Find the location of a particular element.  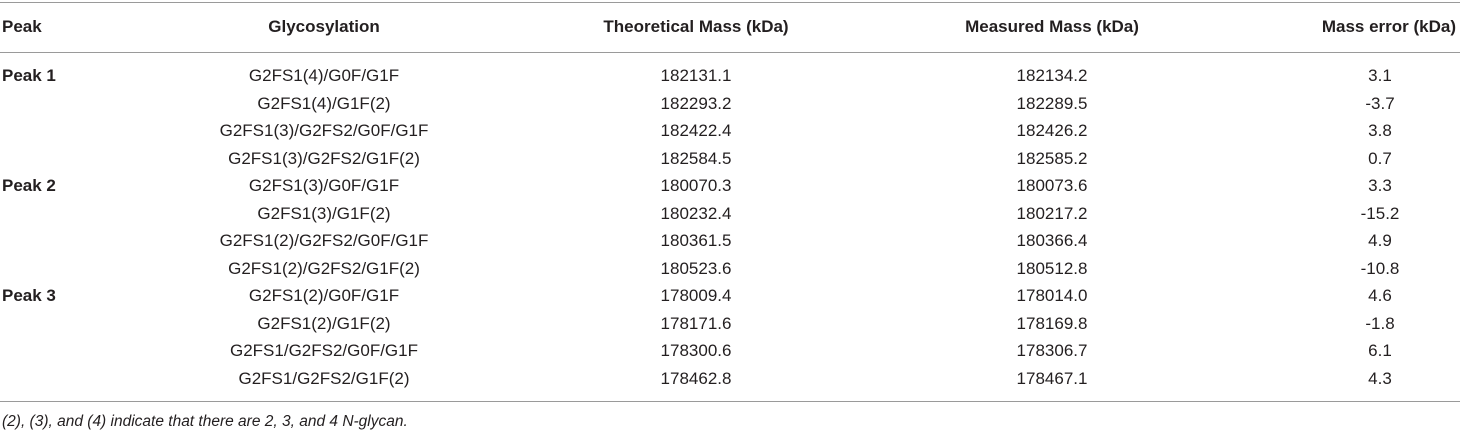

table-cell: G2FS1(2)/G1F(2) is located at coordinates (324, 323).